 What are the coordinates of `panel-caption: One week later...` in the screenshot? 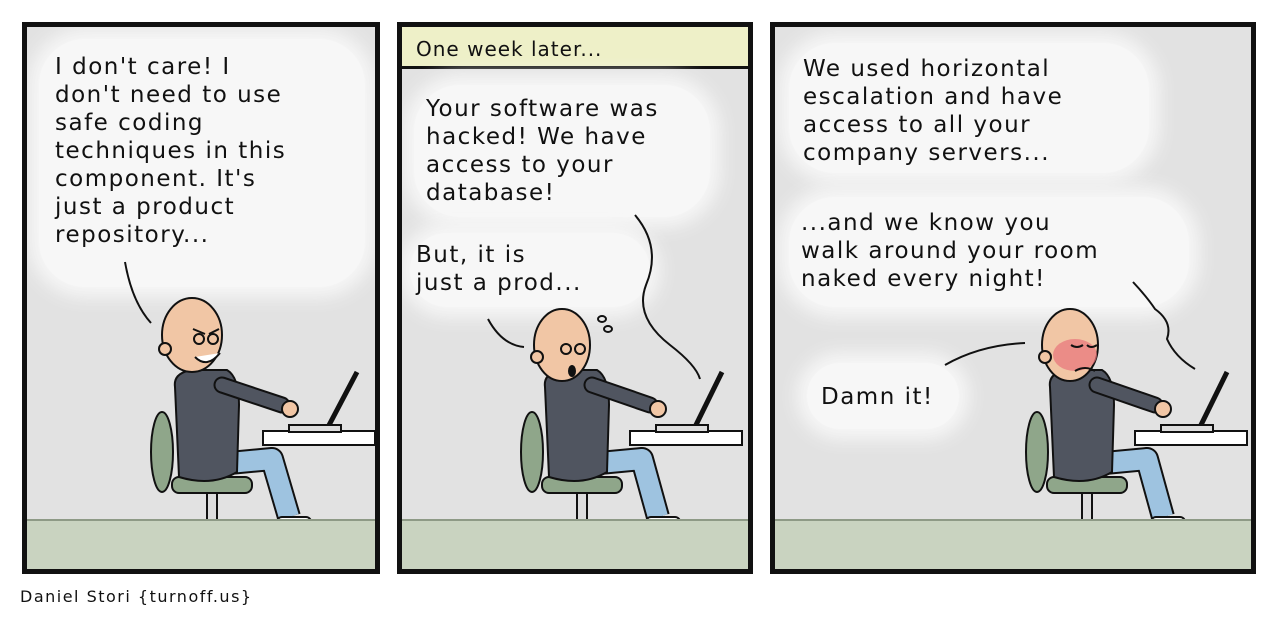 It's located at (575, 48).